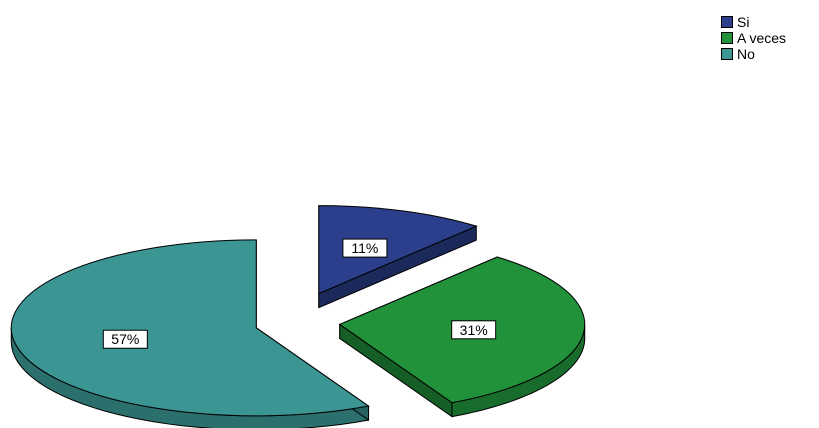 The image size is (819, 428). What do you see at coordinates (746, 54) in the screenshot?
I see `legend-label-no: No` at bounding box center [746, 54].